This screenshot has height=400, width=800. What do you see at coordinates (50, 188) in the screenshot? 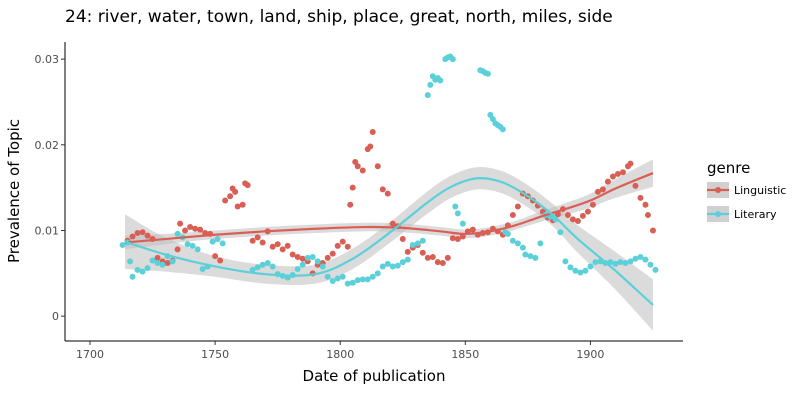
I see `y-axis-ticks: 0 0.01 0.02 0.03` at bounding box center [50, 188].